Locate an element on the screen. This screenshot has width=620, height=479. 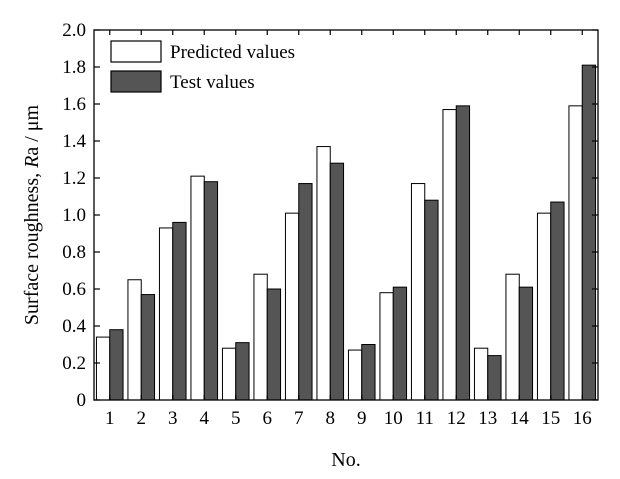
x-tick-label: 15 is located at coordinates (550, 418).